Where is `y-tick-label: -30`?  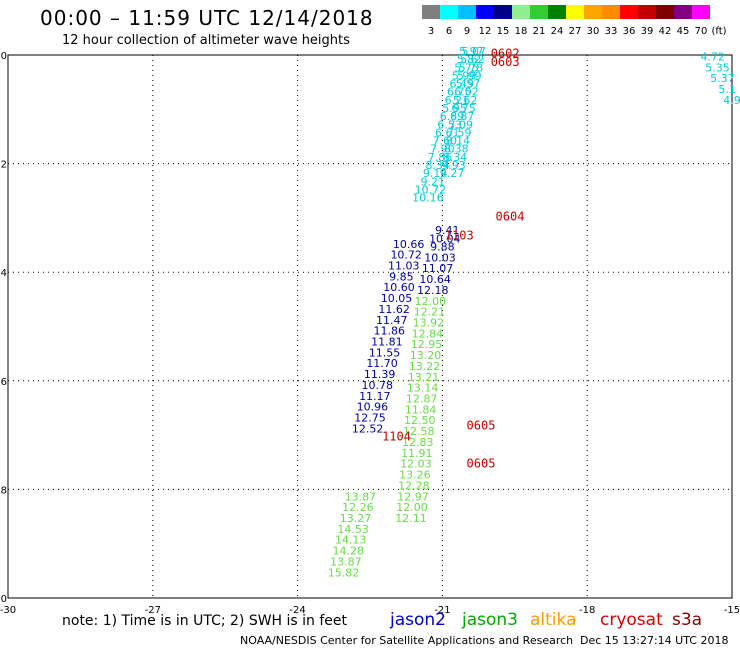
y-tick-label: -30 is located at coordinates (3, 56).